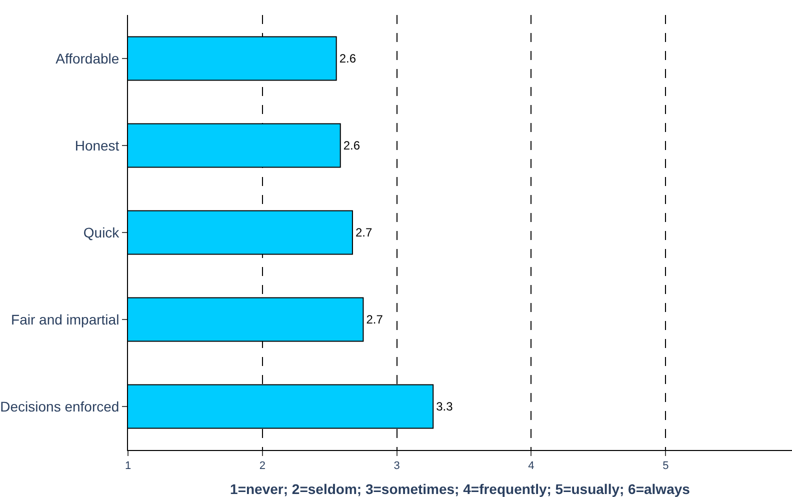 This screenshot has height=497, width=792. What do you see at coordinates (97, 145) in the screenshot?
I see `y-tick-label: Honest` at bounding box center [97, 145].